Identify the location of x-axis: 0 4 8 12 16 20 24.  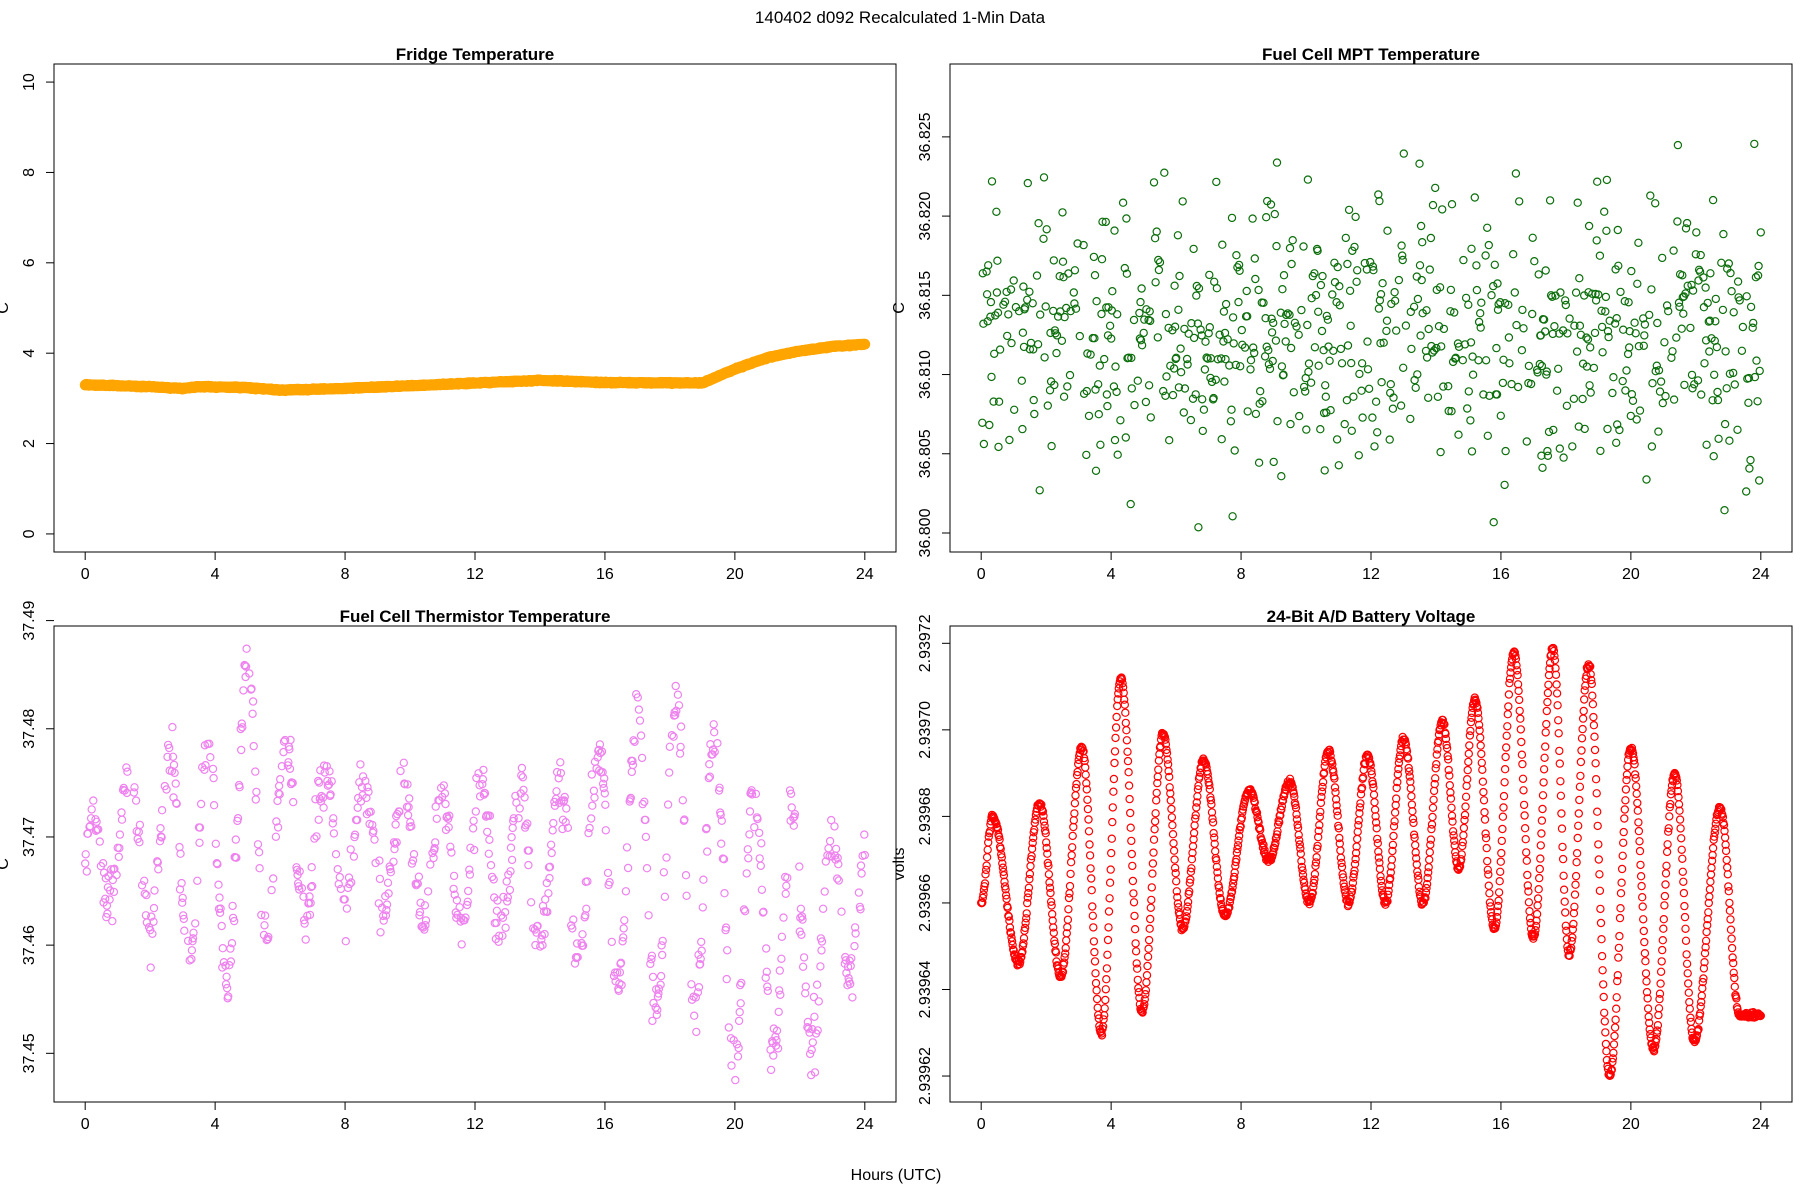
(477, 567).